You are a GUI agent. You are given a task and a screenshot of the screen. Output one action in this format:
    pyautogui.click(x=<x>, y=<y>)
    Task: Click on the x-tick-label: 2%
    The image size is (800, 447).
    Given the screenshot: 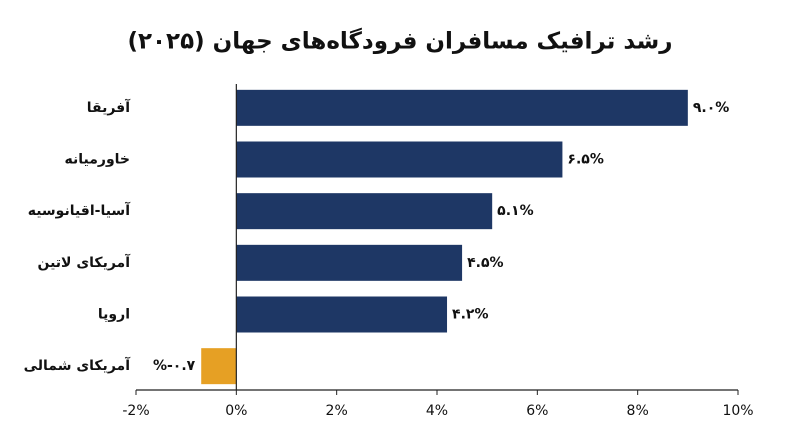 What is the action you would take?
    pyautogui.click(x=337, y=411)
    